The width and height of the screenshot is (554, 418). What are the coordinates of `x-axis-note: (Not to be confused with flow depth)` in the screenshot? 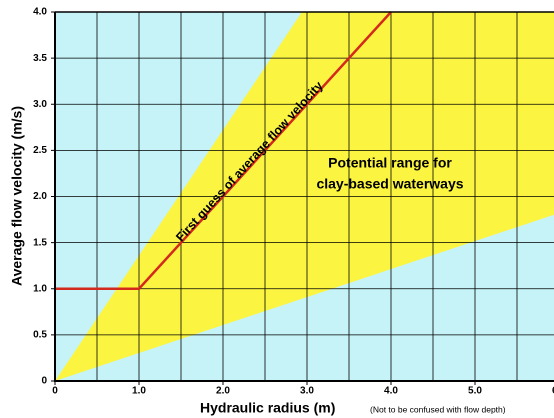 It's located at (438, 409).